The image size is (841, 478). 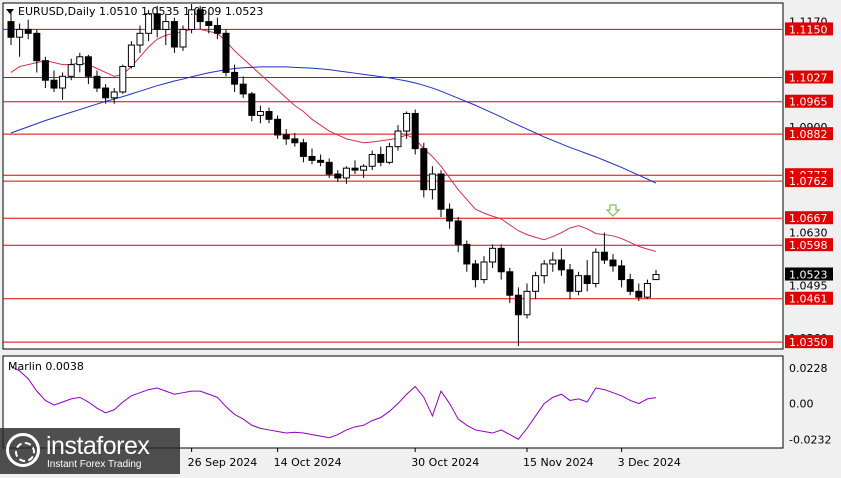 I want to click on level-label: 1.0882, so click(x=808, y=134).